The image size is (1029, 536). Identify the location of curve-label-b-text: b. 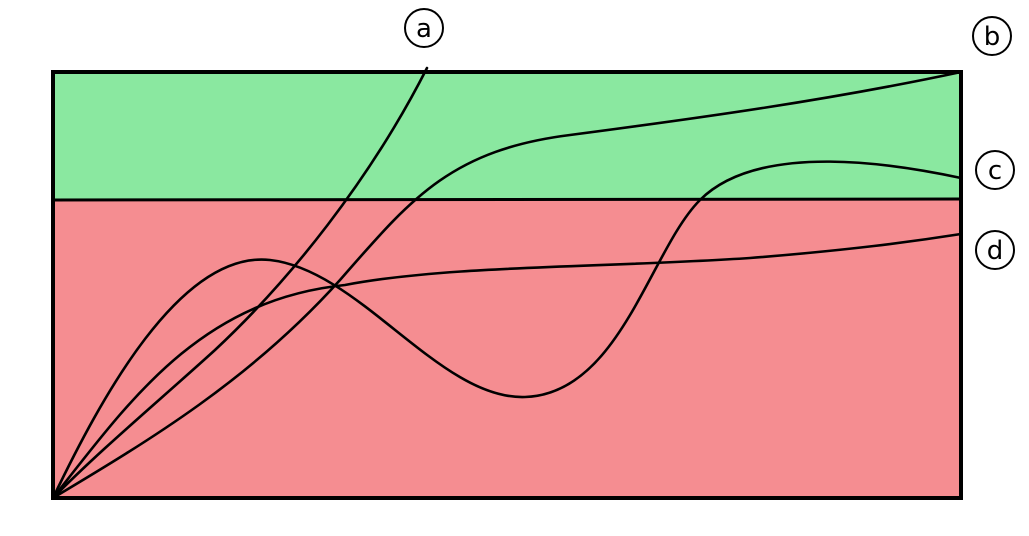
(992, 37).